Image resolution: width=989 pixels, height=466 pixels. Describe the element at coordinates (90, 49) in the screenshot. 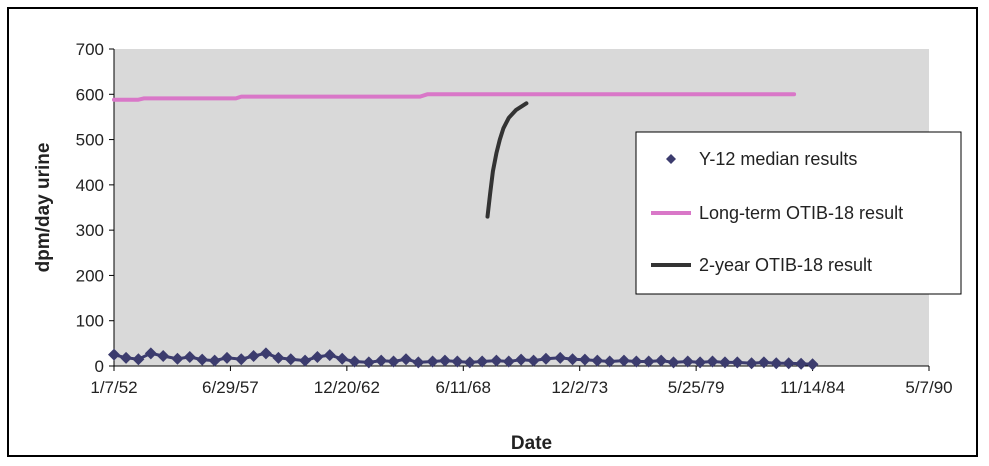

I see `y-tick-label: 700` at that location.